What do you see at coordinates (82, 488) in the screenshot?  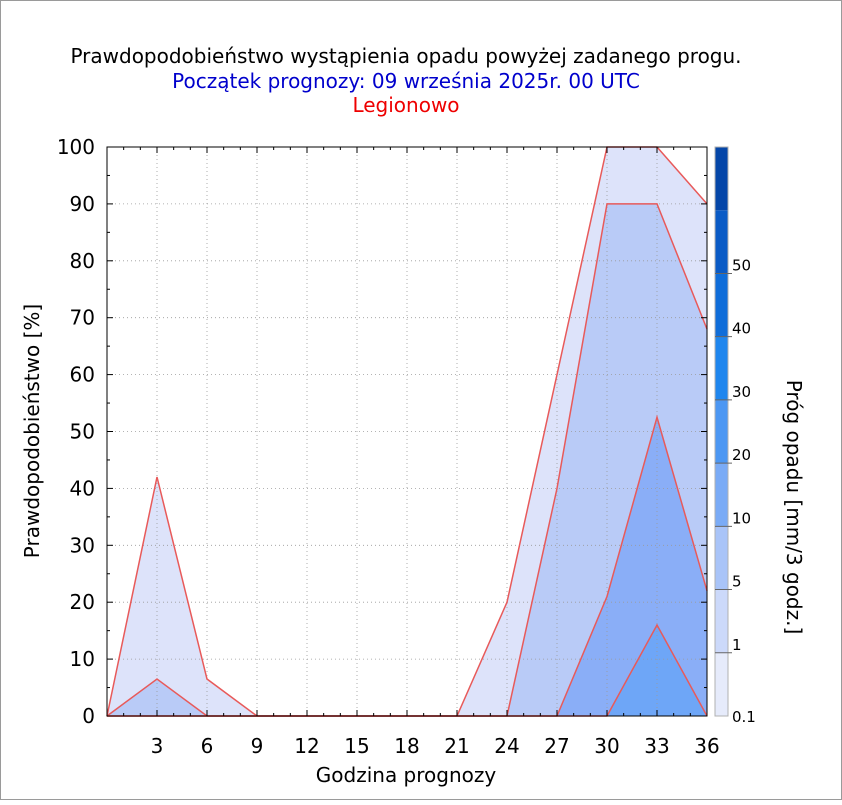 I see `y-tick-label: 40` at bounding box center [82, 488].